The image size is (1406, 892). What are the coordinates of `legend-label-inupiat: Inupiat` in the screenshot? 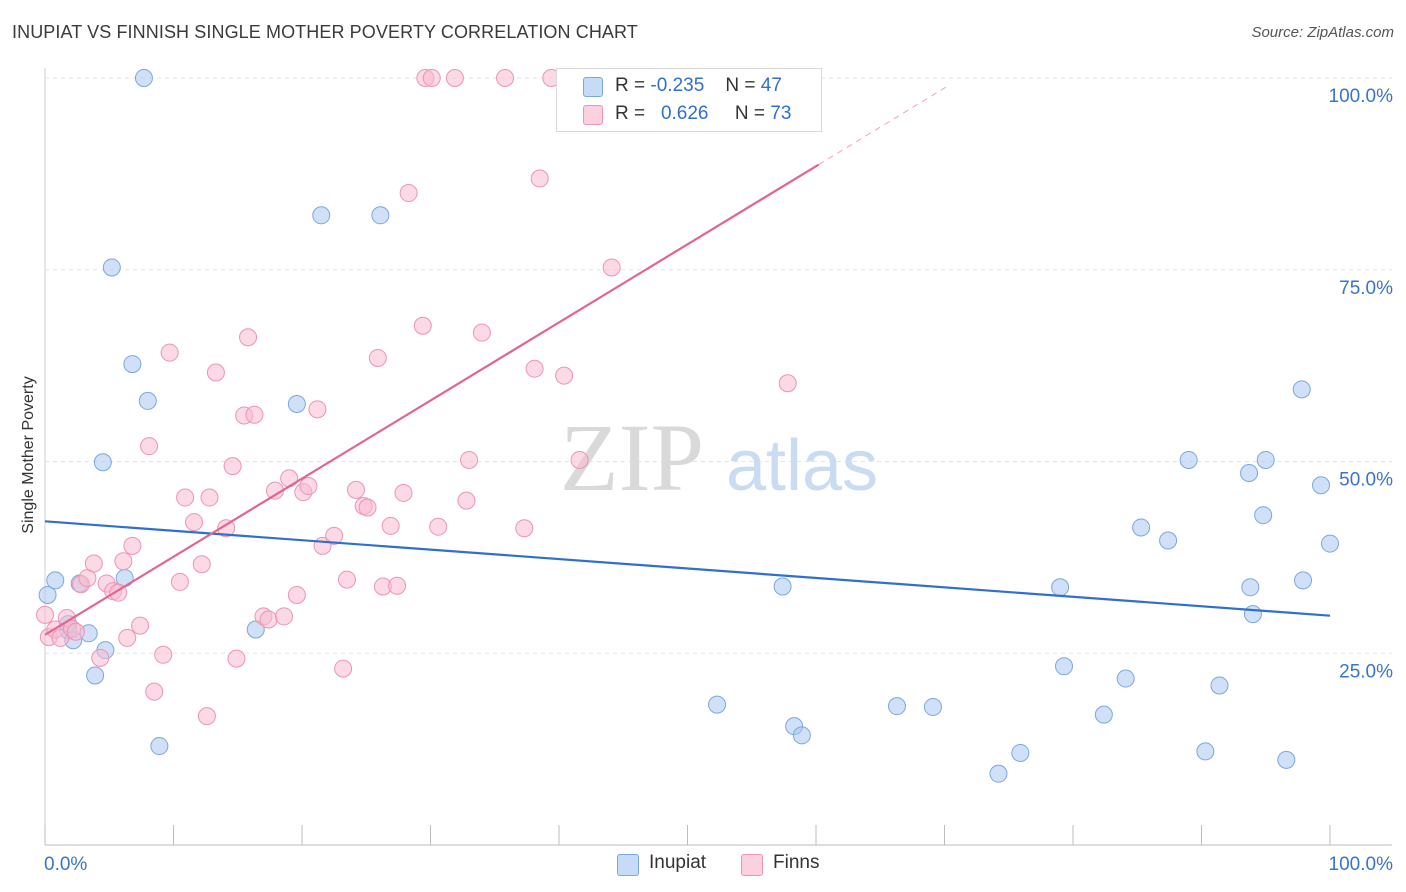 It's located at (678, 862).